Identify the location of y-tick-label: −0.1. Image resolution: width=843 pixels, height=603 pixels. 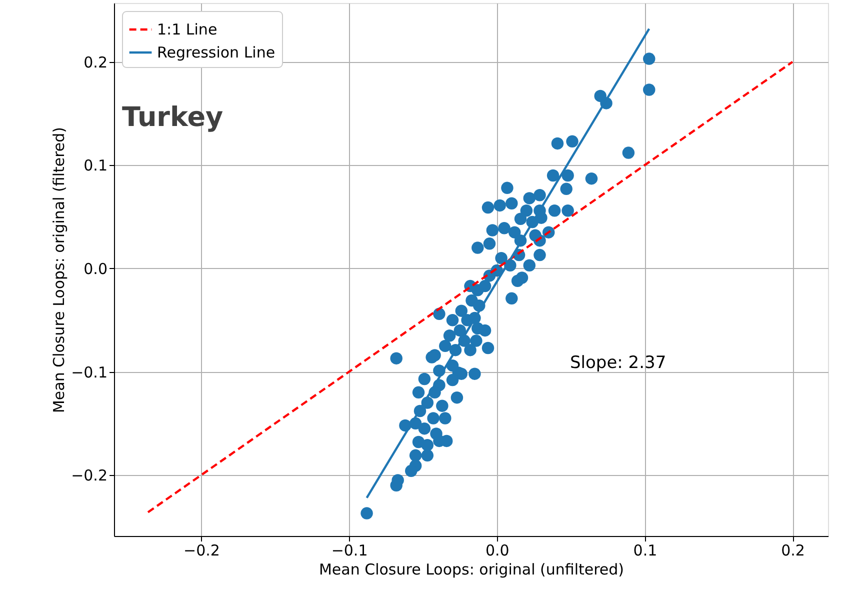
(89, 372).